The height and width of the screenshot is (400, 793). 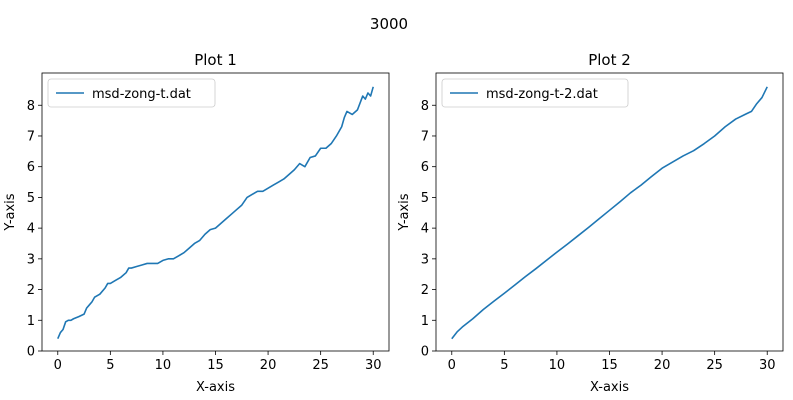 What do you see at coordinates (141, 94) in the screenshot?
I see `legend-label: msd-zong-t.dat` at bounding box center [141, 94].